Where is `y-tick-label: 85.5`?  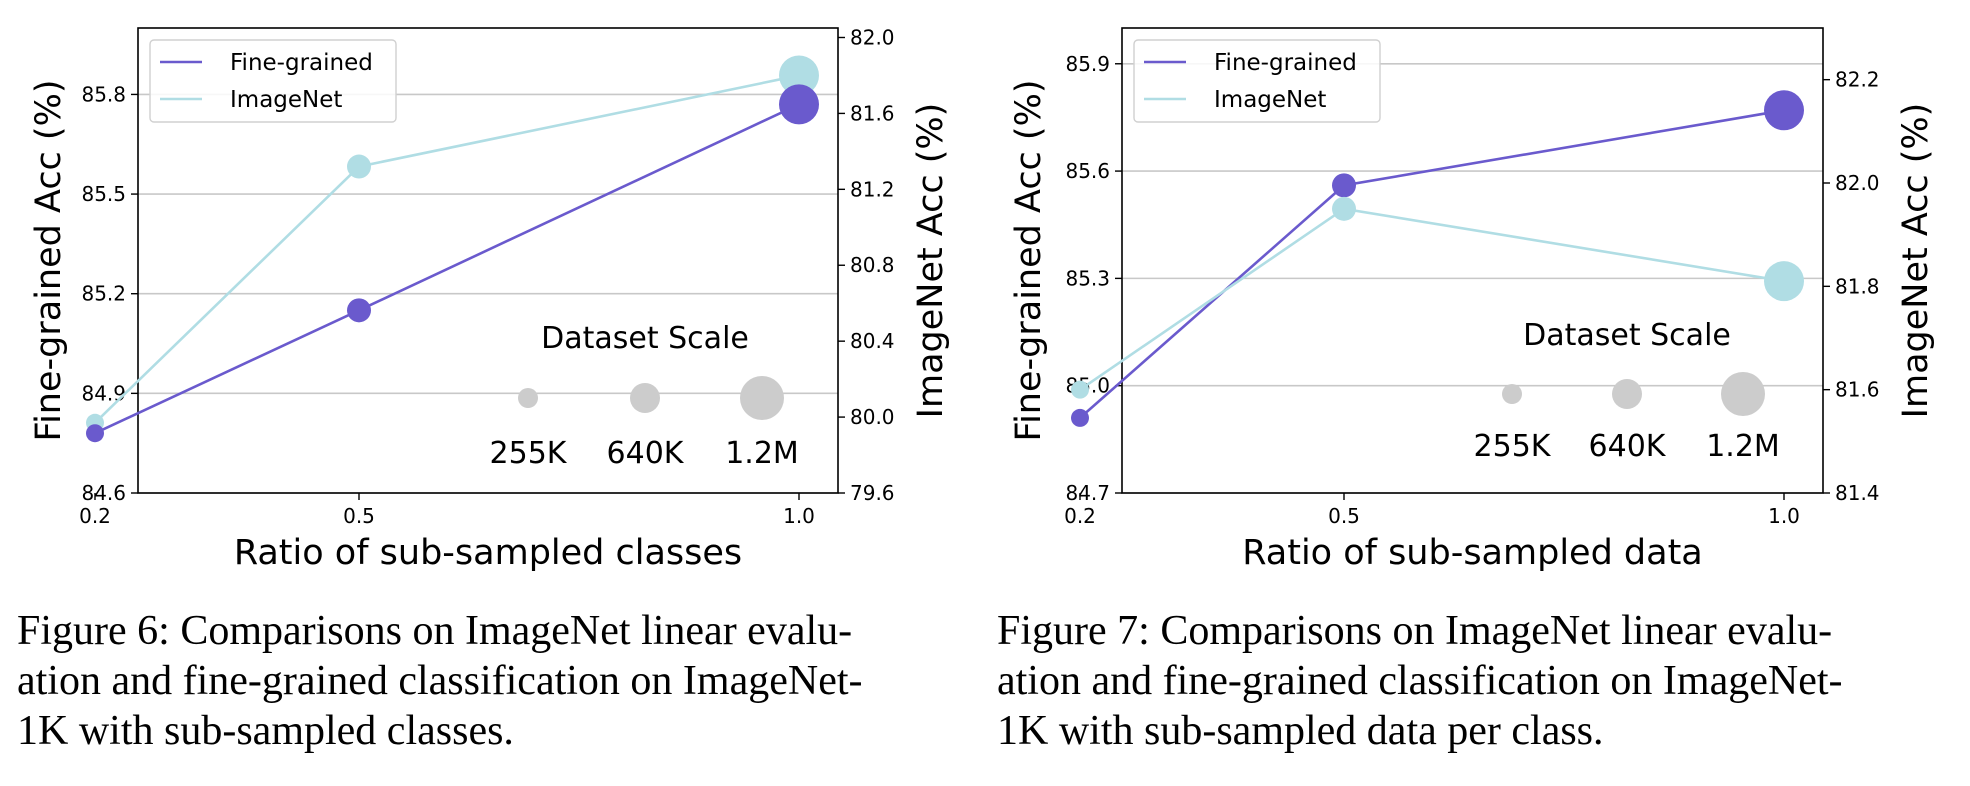 y-tick-label: 85.5 is located at coordinates (103, 194).